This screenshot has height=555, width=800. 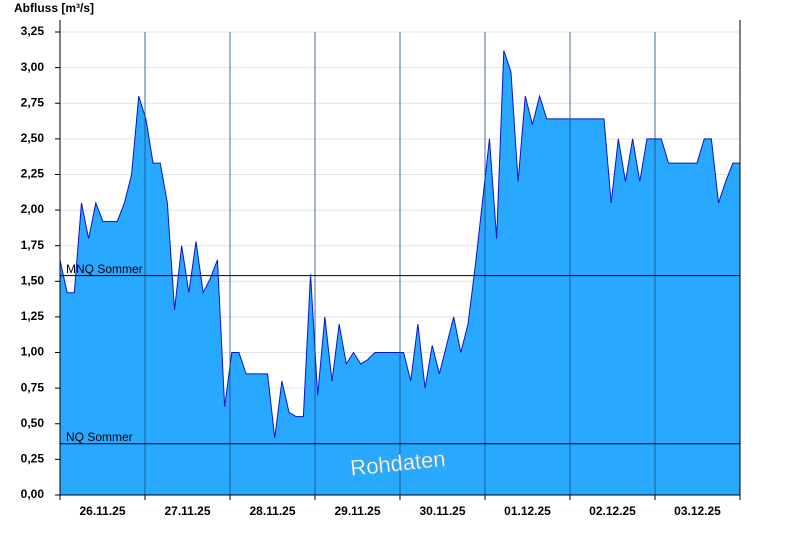 I want to click on y-tick-label: 0,25, so click(x=33, y=459).